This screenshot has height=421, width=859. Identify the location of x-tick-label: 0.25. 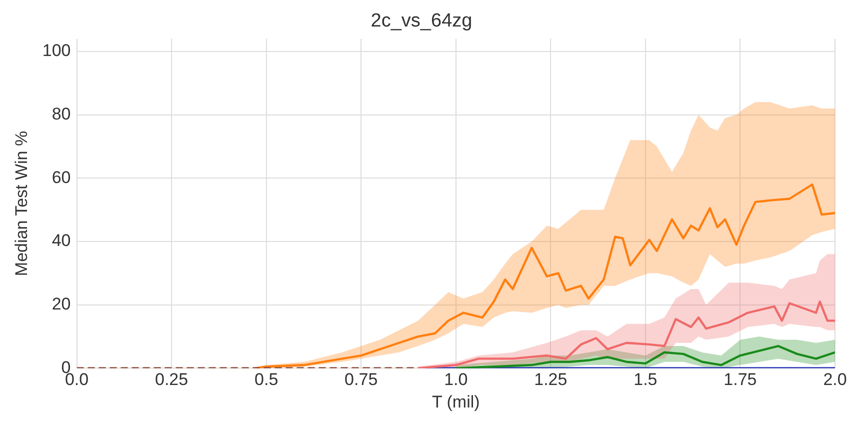
(171, 380).